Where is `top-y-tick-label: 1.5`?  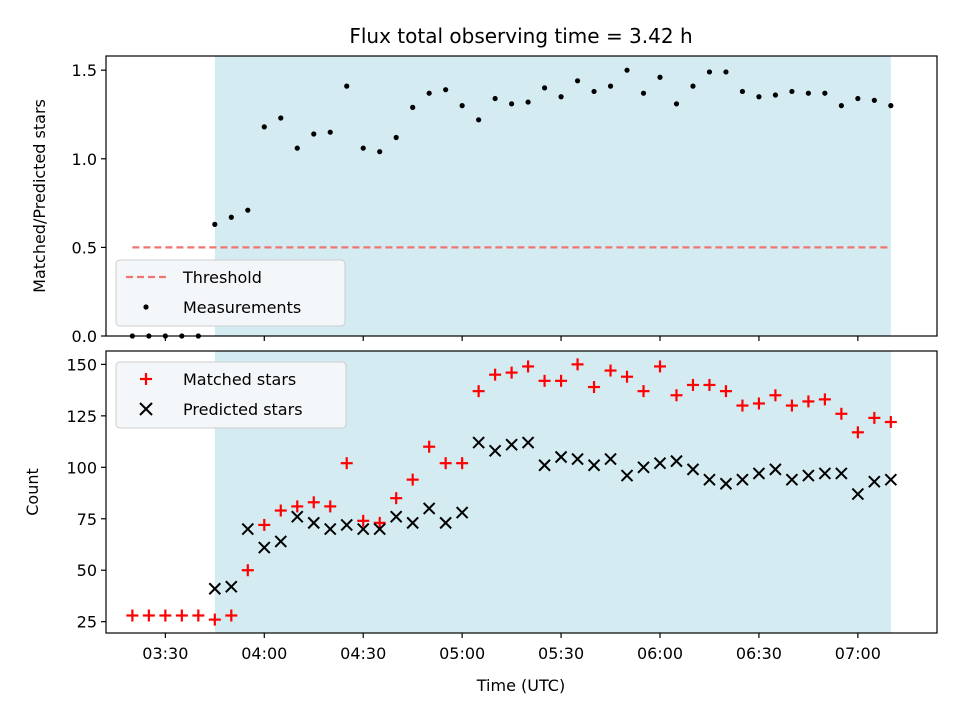
top-y-tick-label: 1.5 is located at coordinates (84, 70).